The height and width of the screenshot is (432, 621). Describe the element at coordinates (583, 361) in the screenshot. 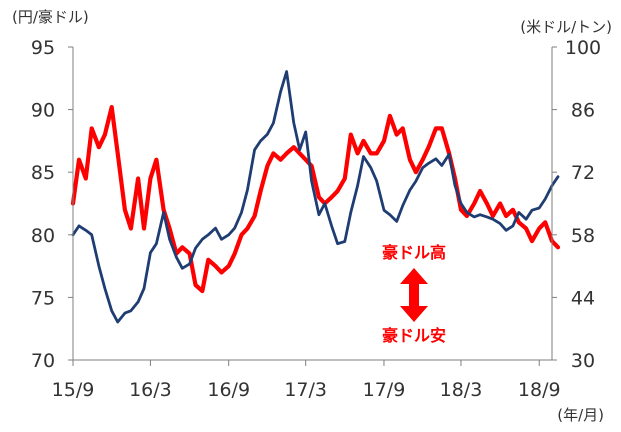

I see `right-axis-tick-label: 30` at that location.